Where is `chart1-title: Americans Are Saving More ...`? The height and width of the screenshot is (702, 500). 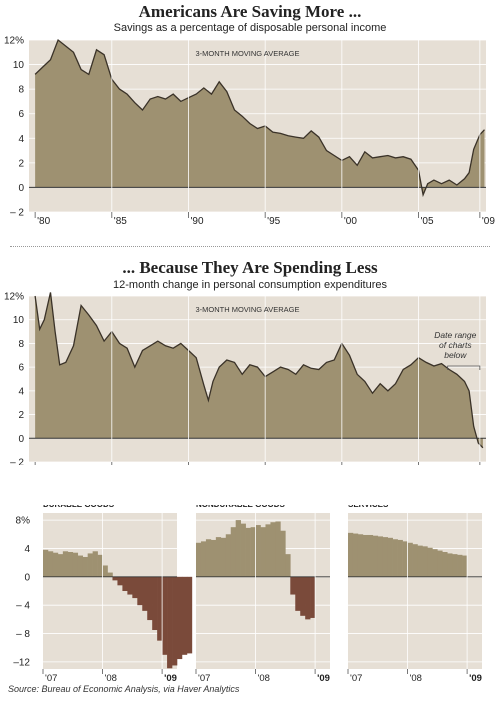
chart1-title: Americans Are Saving More ... is located at coordinates (250, 11).